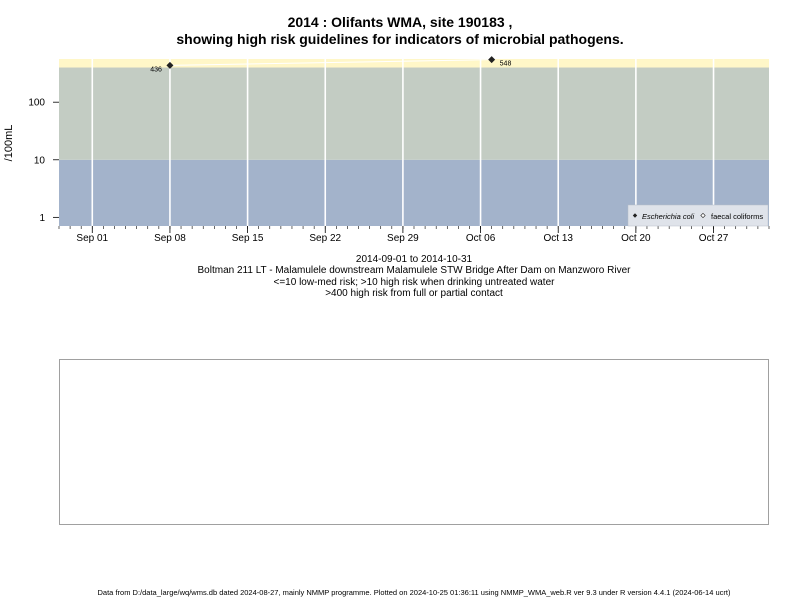 The height and width of the screenshot is (600, 800). I want to click on legend-marker-e-coli, so click(635, 215).